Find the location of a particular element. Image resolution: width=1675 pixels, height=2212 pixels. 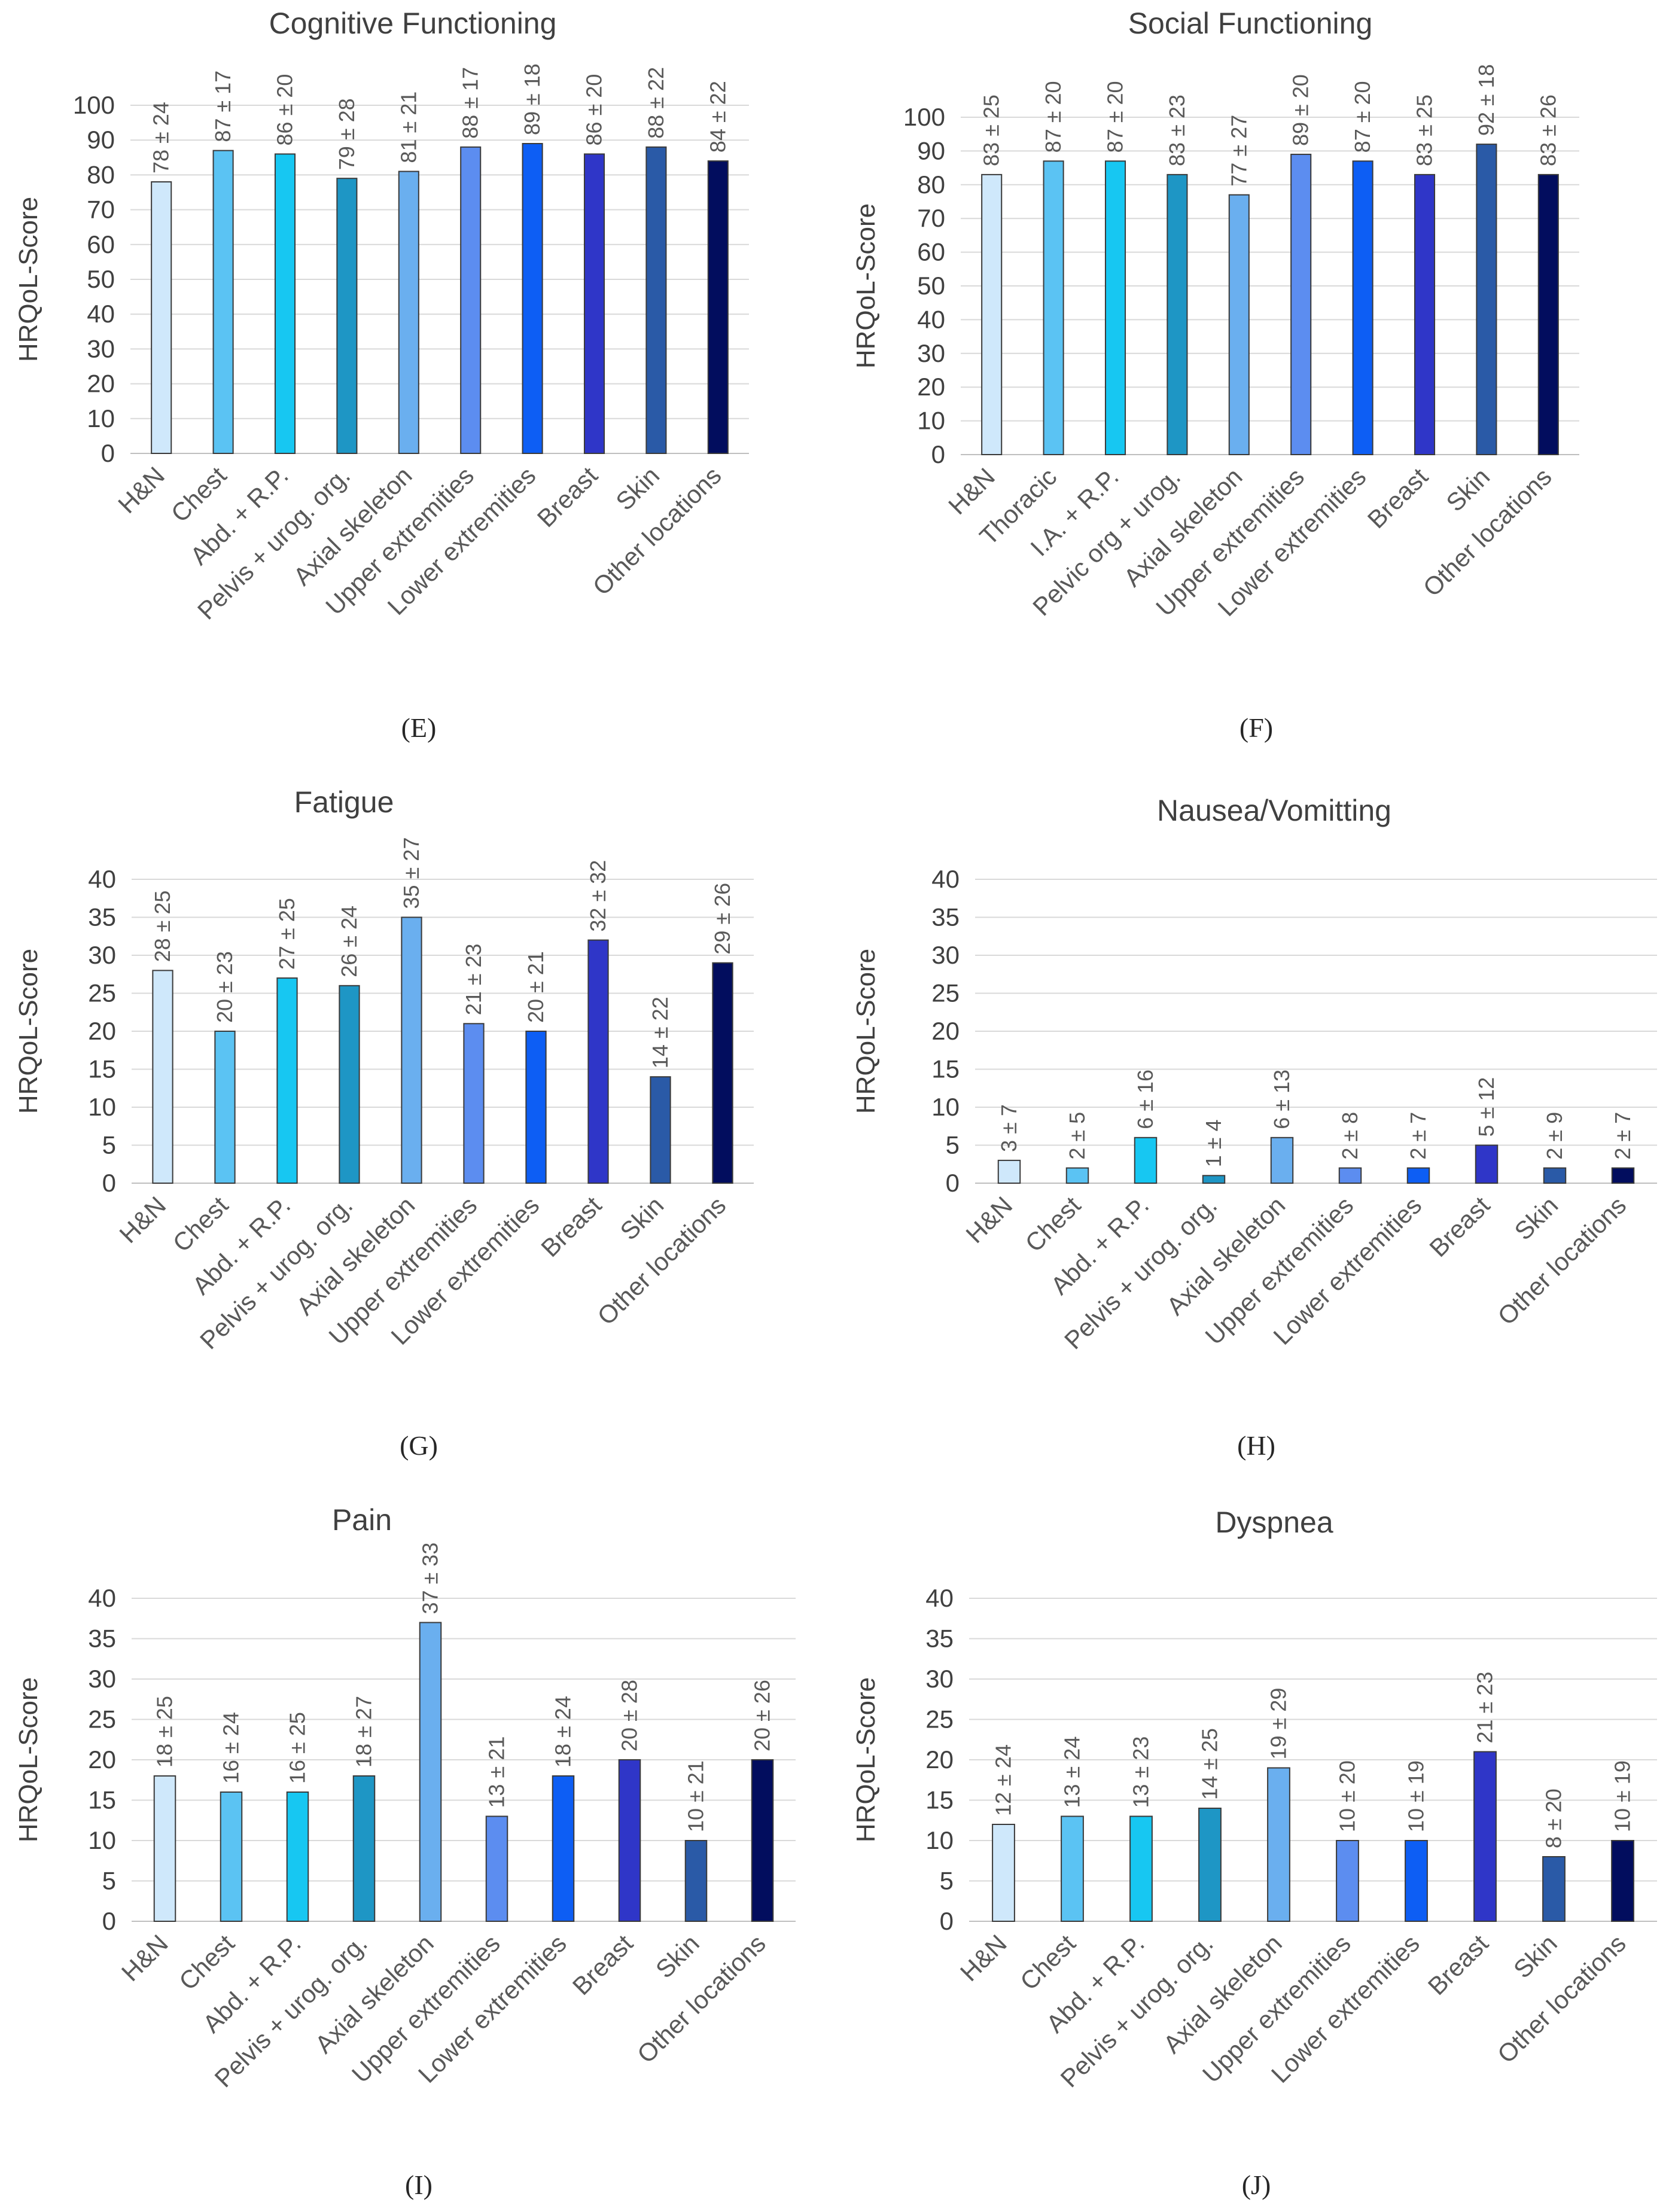

data-label: 37 ± 33 is located at coordinates (430, 1578).